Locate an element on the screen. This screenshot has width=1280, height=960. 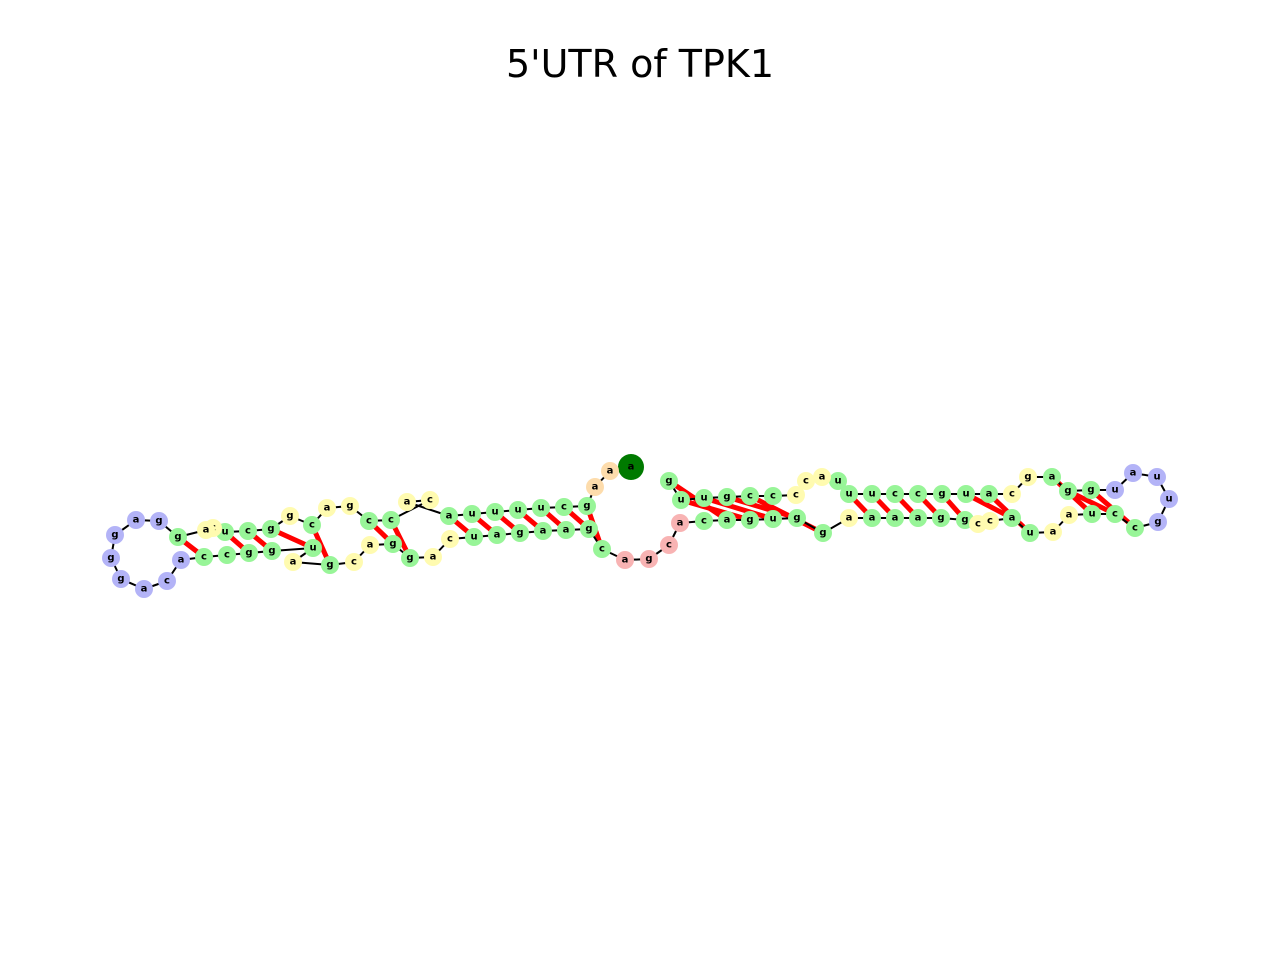
nucleotide-102: u is located at coordinates (681, 500).